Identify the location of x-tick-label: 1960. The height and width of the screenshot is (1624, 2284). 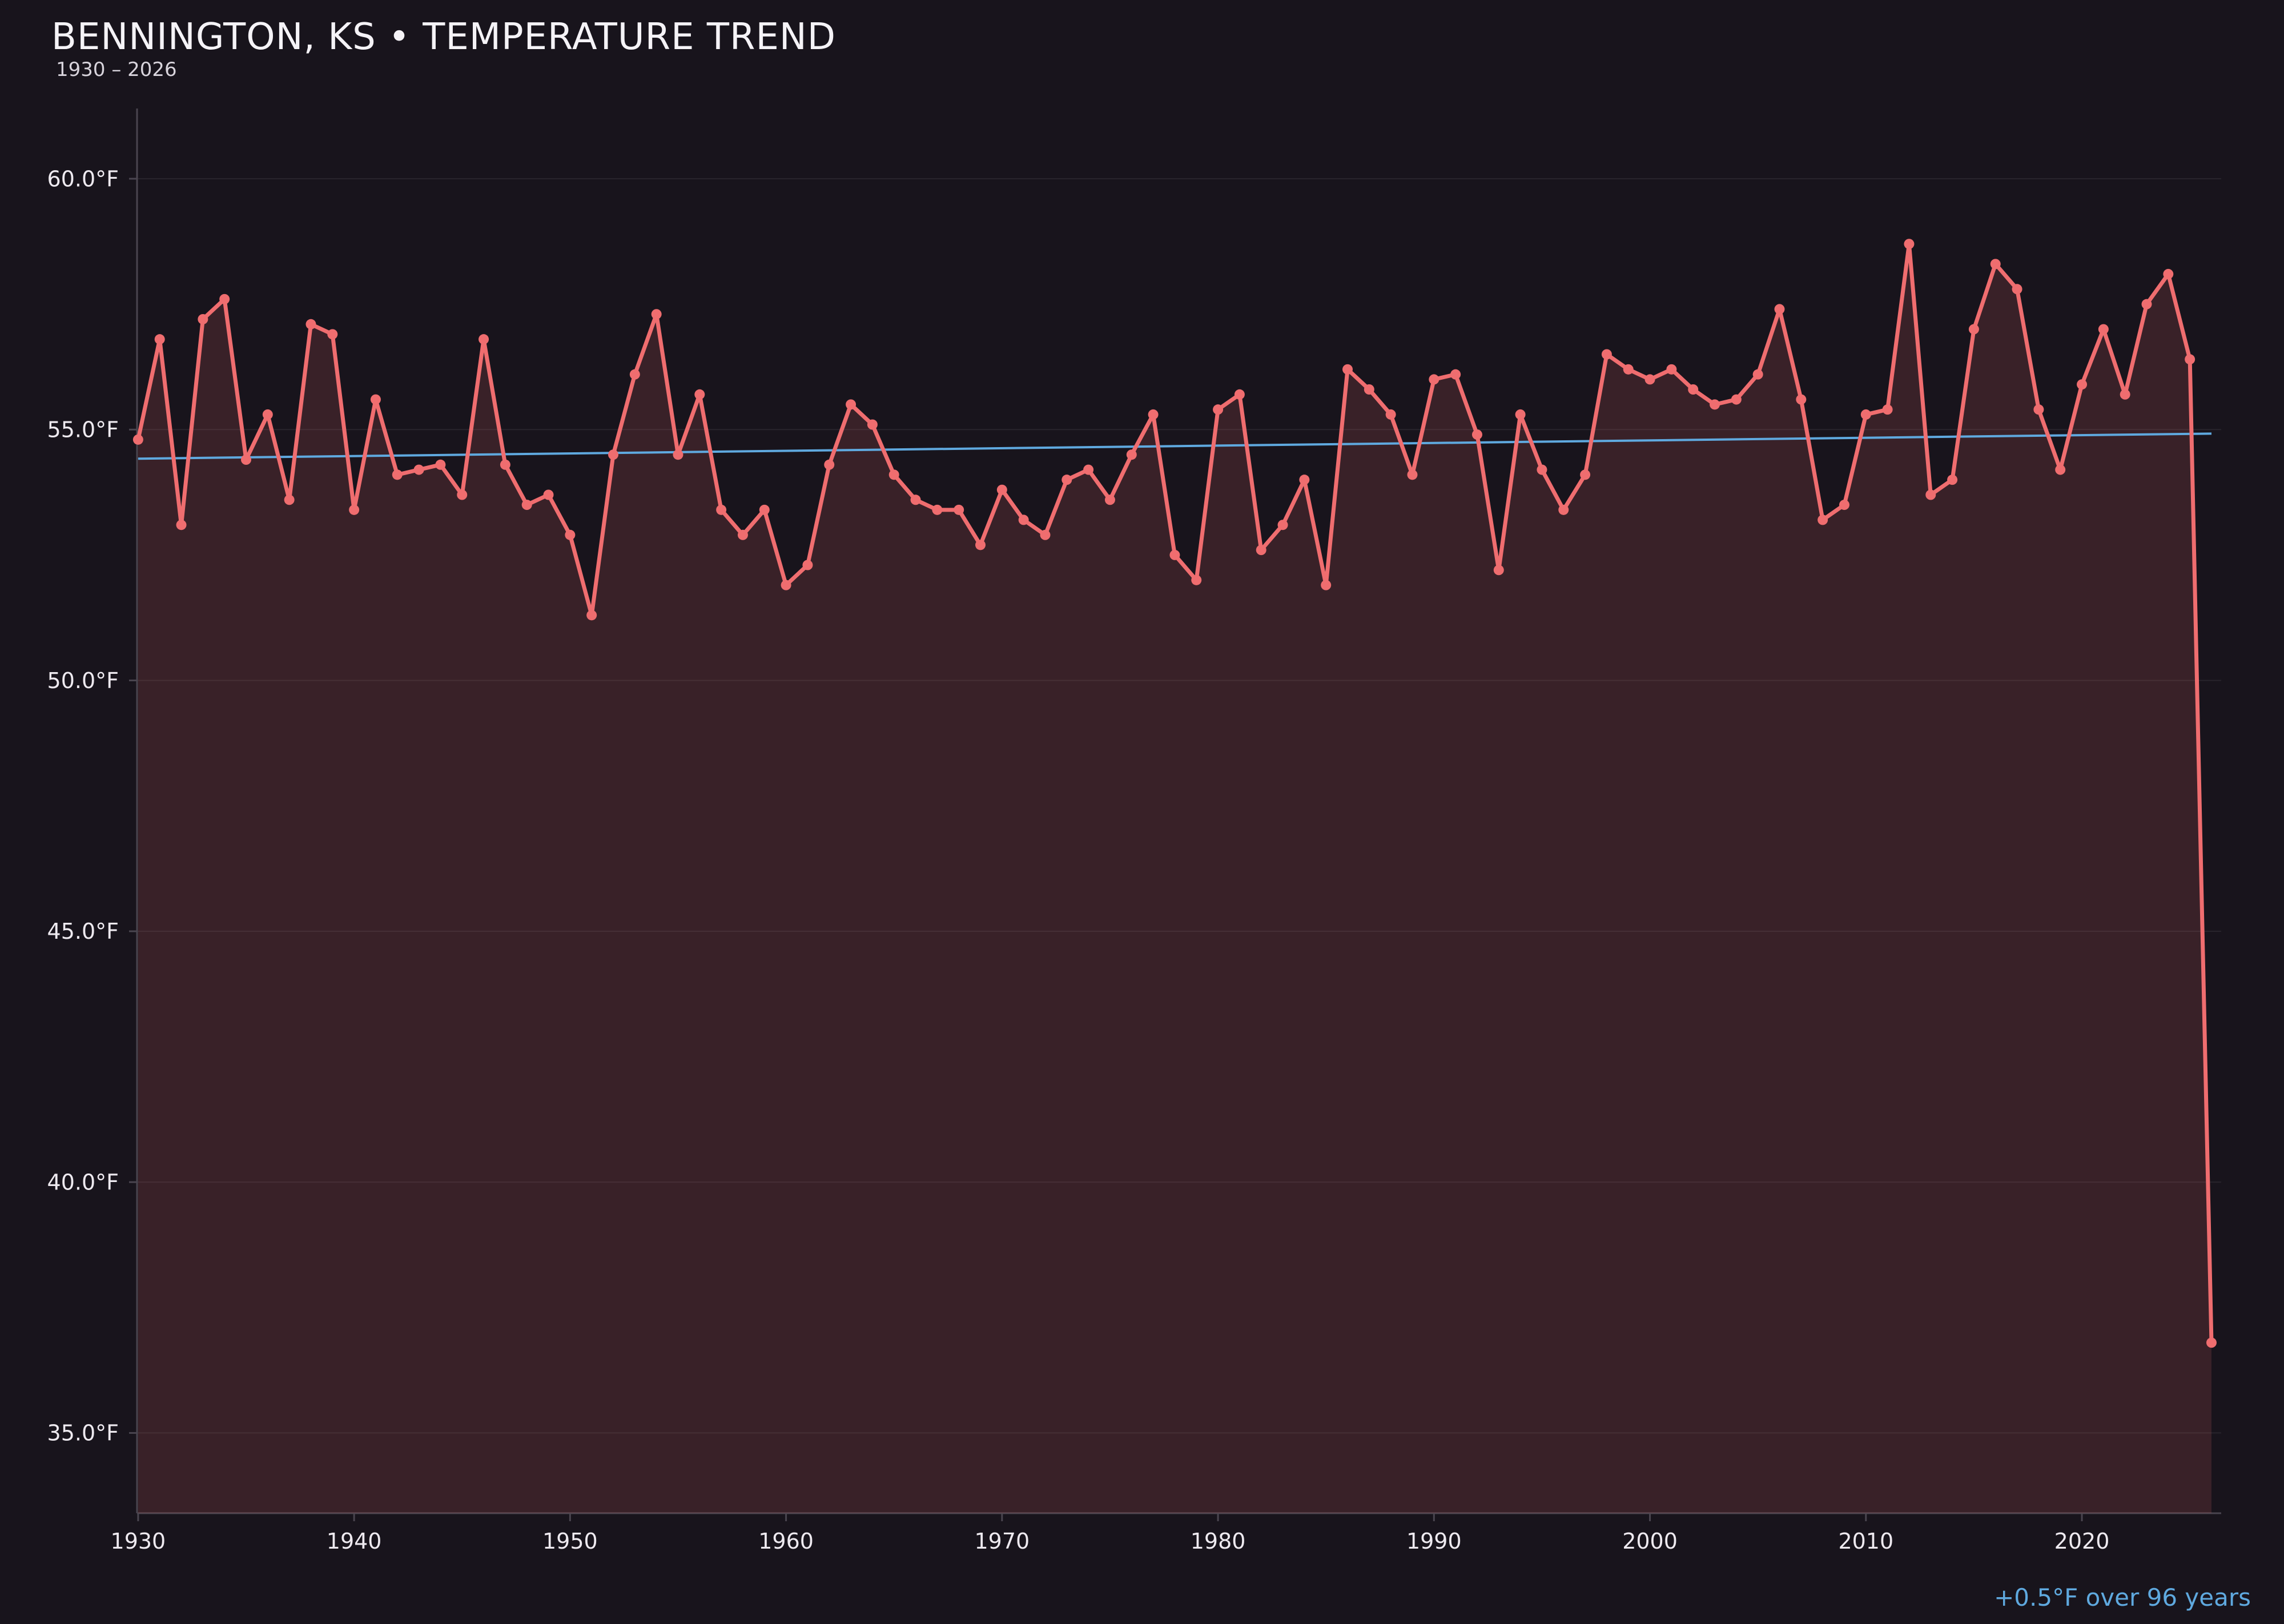
(786, 1541).